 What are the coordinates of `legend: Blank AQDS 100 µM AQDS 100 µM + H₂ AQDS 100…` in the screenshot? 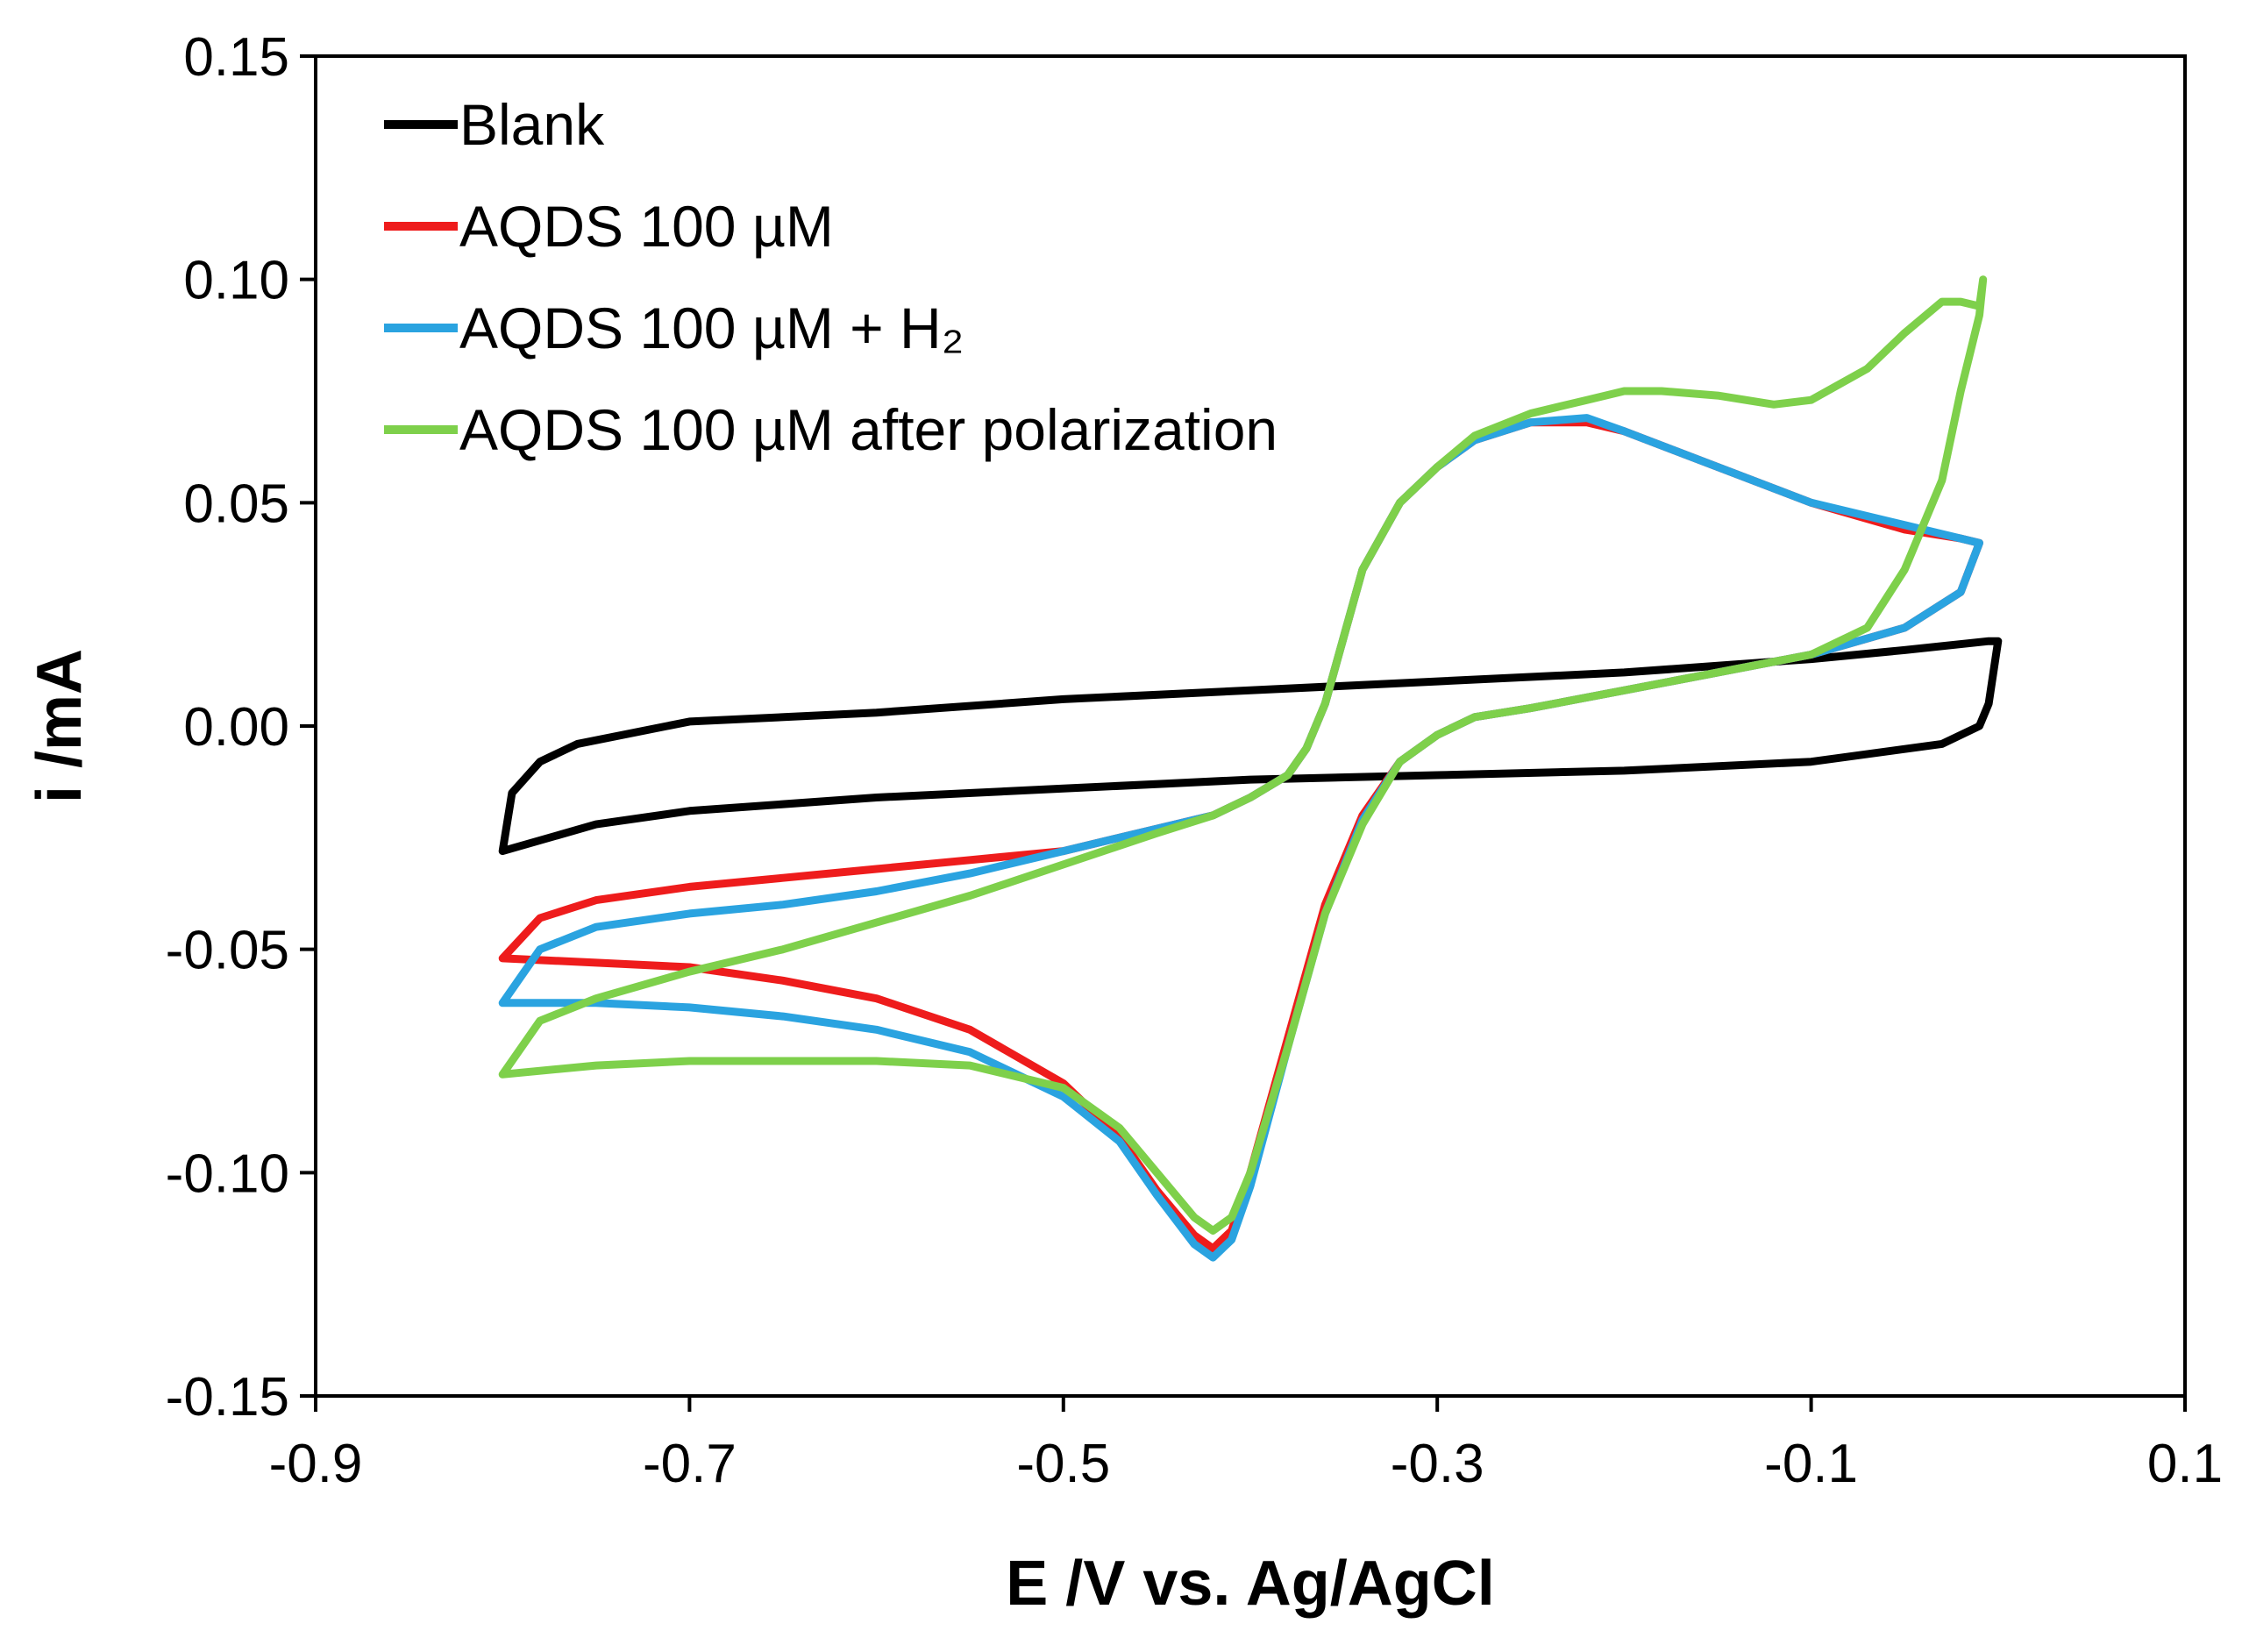 It's located at (831, 277).